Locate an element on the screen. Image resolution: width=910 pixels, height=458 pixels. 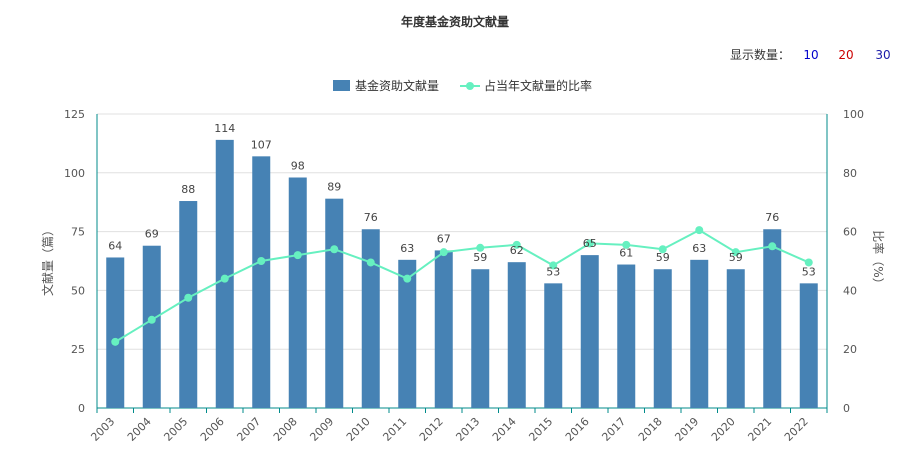
legend-bar-swatch is located at coordinates (341, 85).